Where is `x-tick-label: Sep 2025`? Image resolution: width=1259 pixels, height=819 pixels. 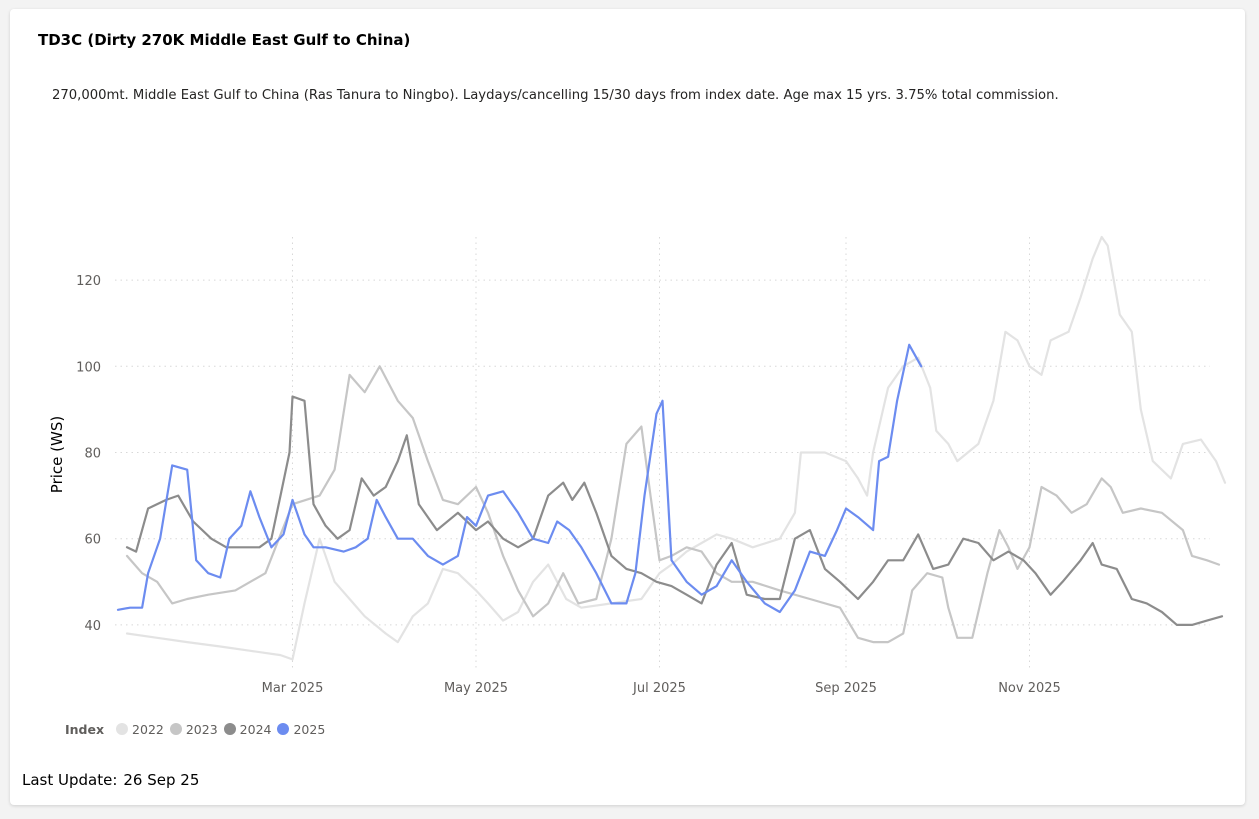 x-tick-label: Sep 2025 is located at coordinates (846, 688).